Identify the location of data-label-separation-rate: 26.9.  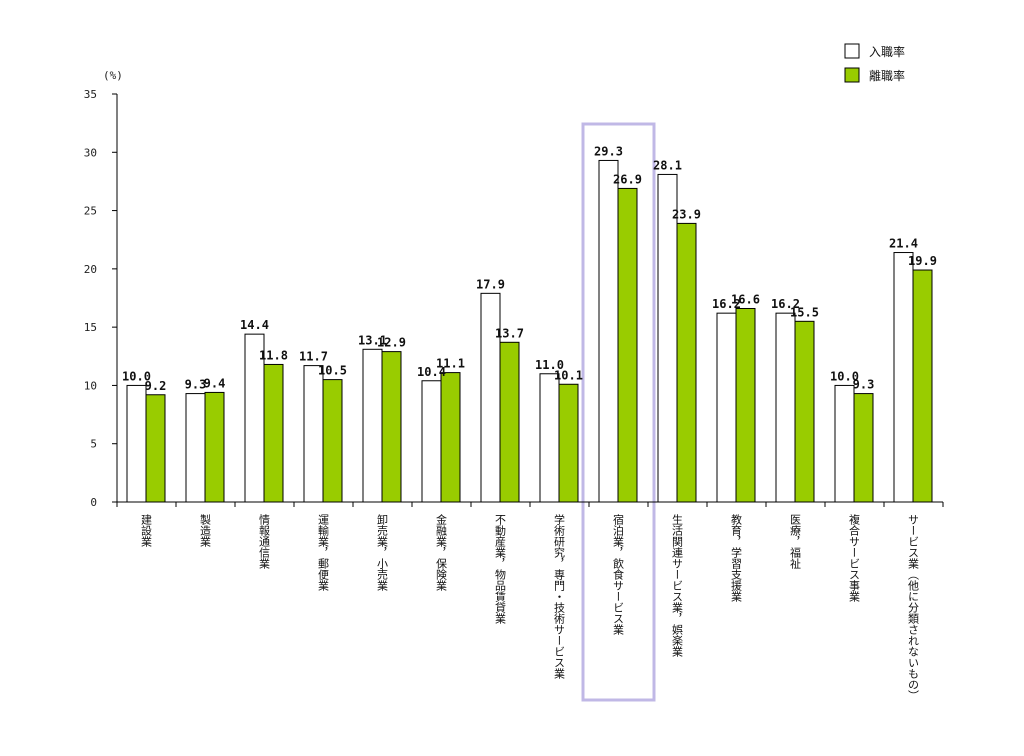
(627, 179).